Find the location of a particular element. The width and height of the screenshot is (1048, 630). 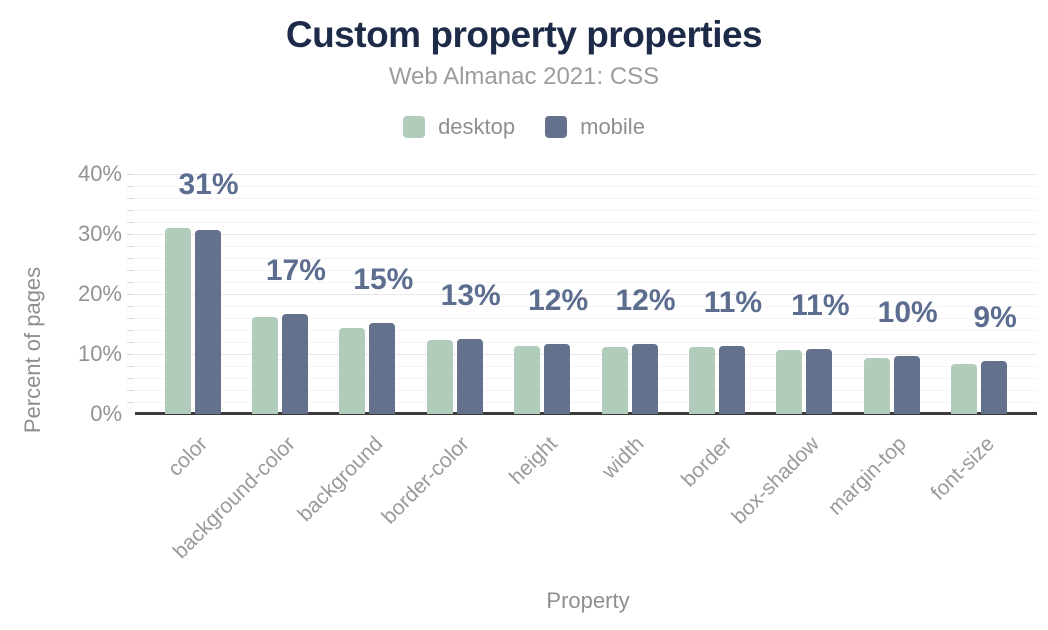

data-label: 31% is located at coordinates (208, 184).